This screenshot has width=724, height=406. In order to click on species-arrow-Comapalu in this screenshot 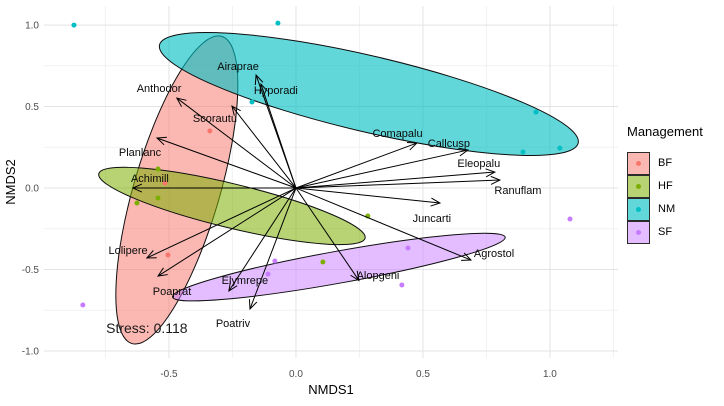, I will do `click(356, 165)`.